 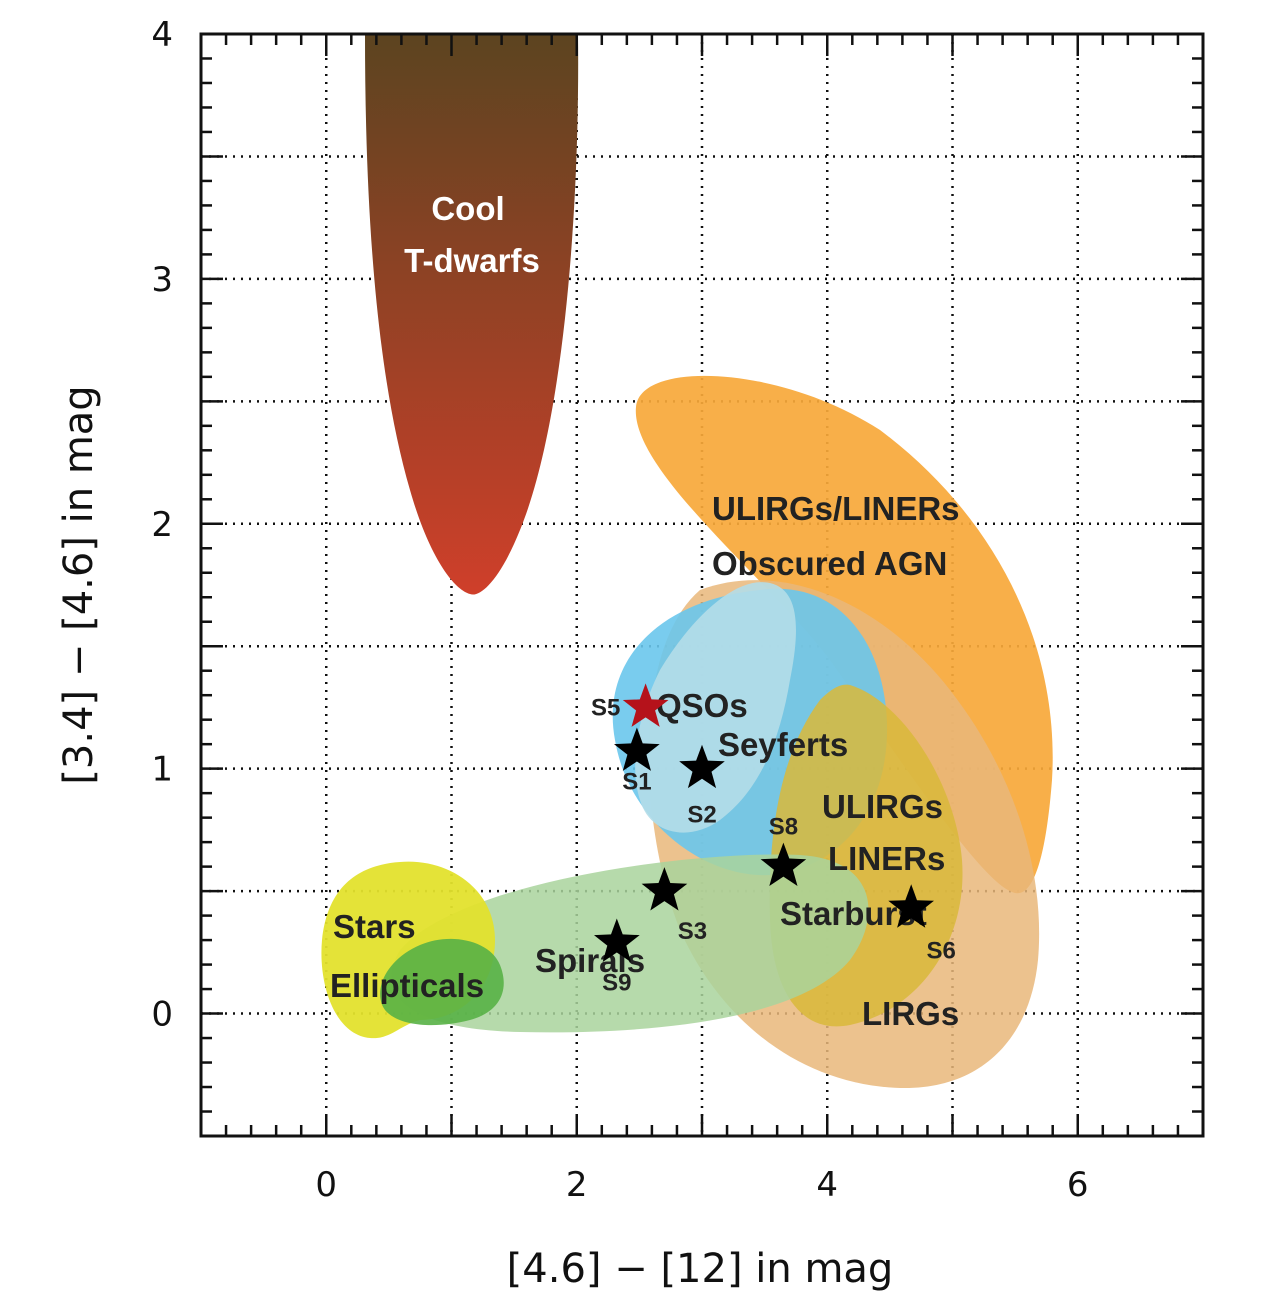 I want to click on star-marker-s2, so click(x=702, y=766).